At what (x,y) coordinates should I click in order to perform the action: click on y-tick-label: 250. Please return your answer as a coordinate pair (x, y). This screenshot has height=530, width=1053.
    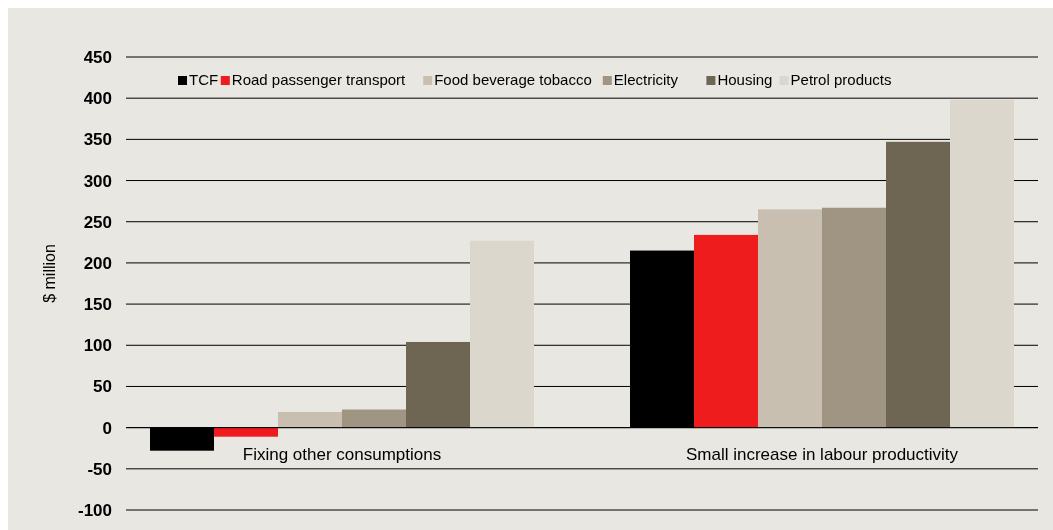
    Looking at the image, I should click on (97, 222).